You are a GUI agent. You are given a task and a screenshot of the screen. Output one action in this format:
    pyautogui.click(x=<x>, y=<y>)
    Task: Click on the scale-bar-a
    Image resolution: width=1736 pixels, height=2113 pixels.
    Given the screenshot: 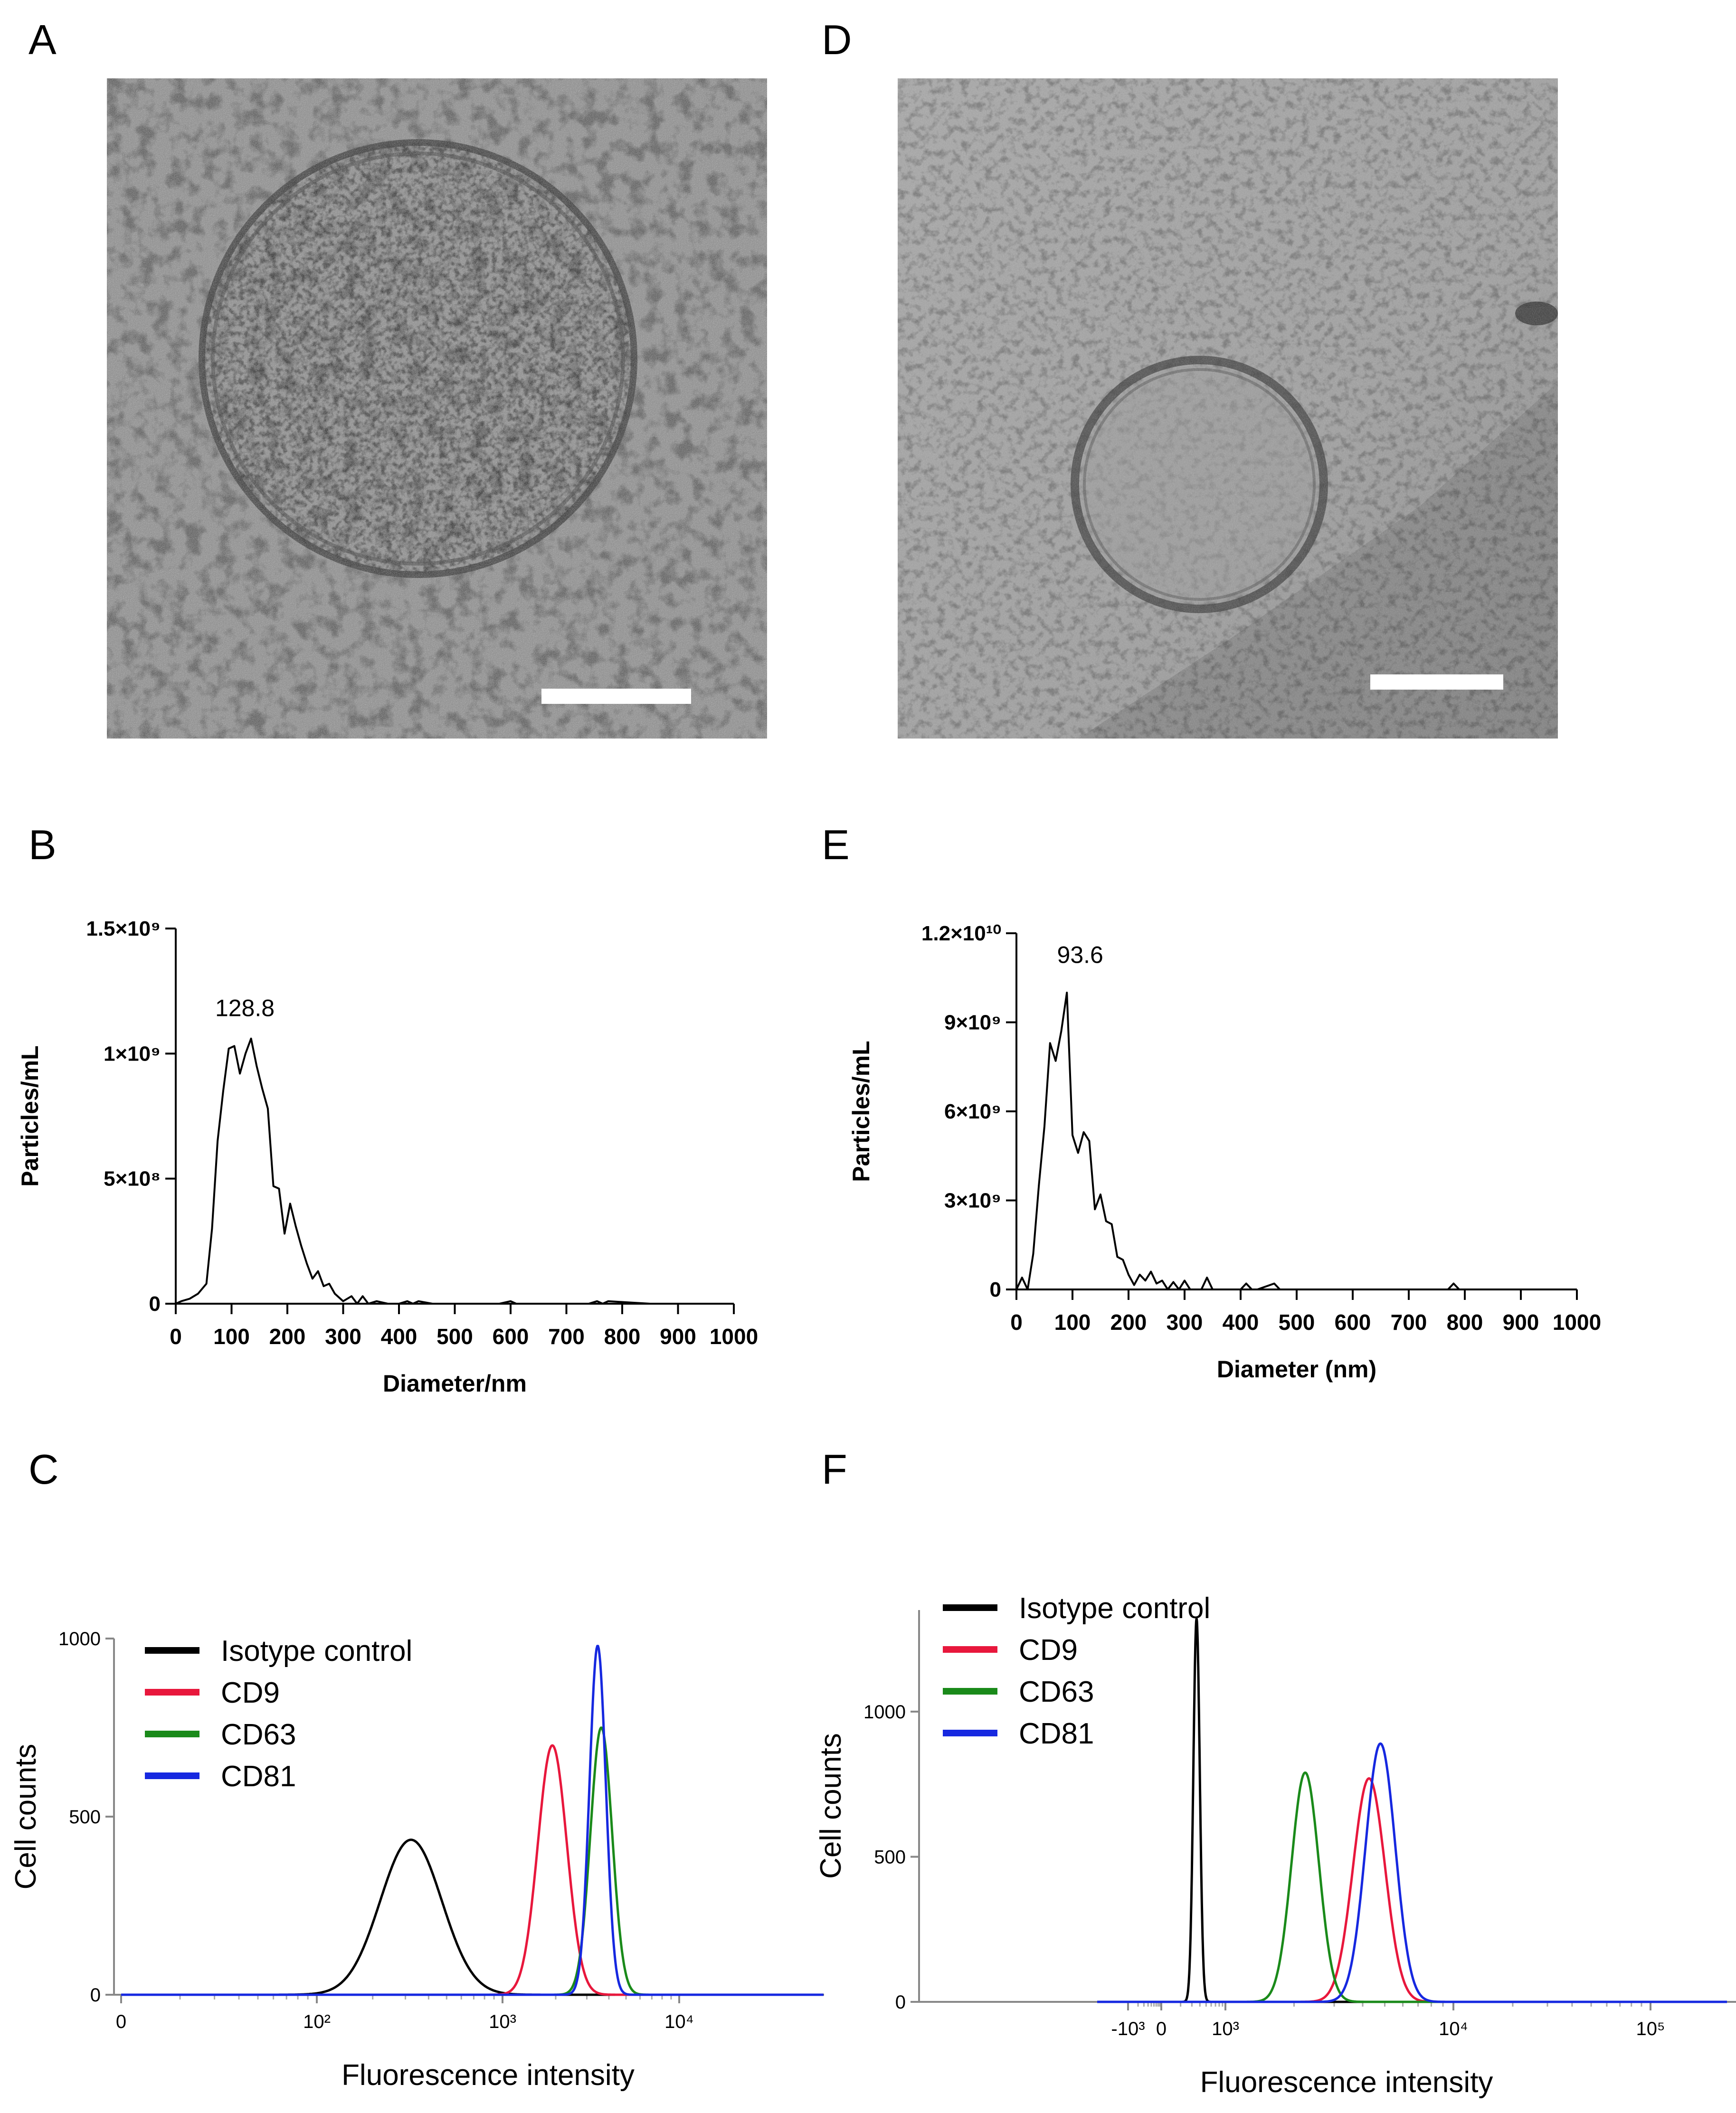 What is the action you would take?
    pyautogui.click(x=616, y=696)
    